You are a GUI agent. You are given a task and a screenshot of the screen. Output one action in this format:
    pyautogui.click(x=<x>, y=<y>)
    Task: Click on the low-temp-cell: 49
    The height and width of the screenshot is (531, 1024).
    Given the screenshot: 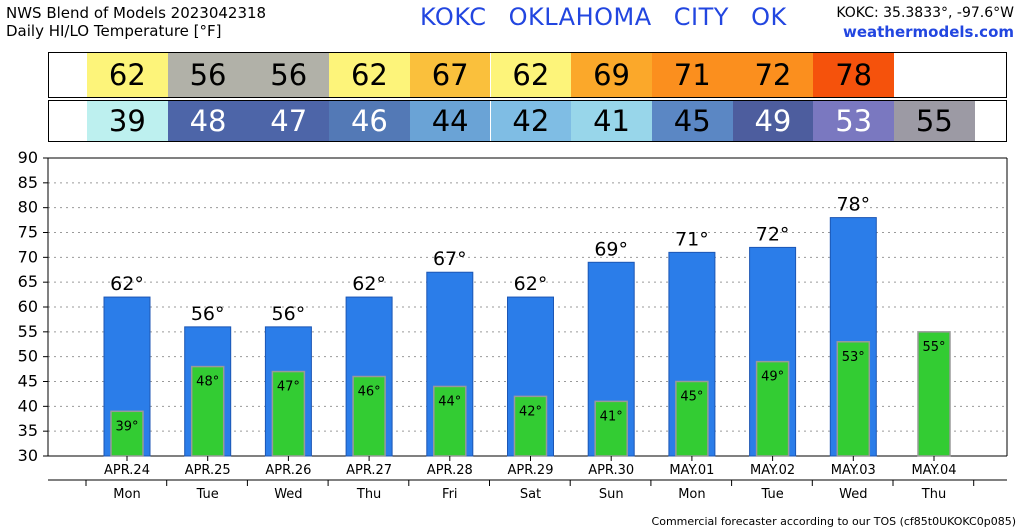 What is the action you would take?
    pyautogui.click(x=773, y=121)
    